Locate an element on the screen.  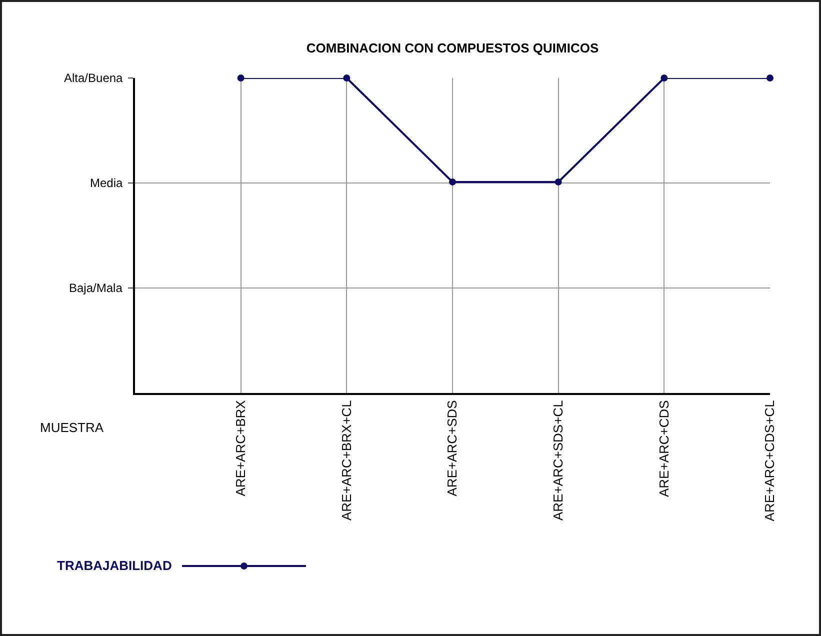
text: Media is located at coordinates (107, 183).